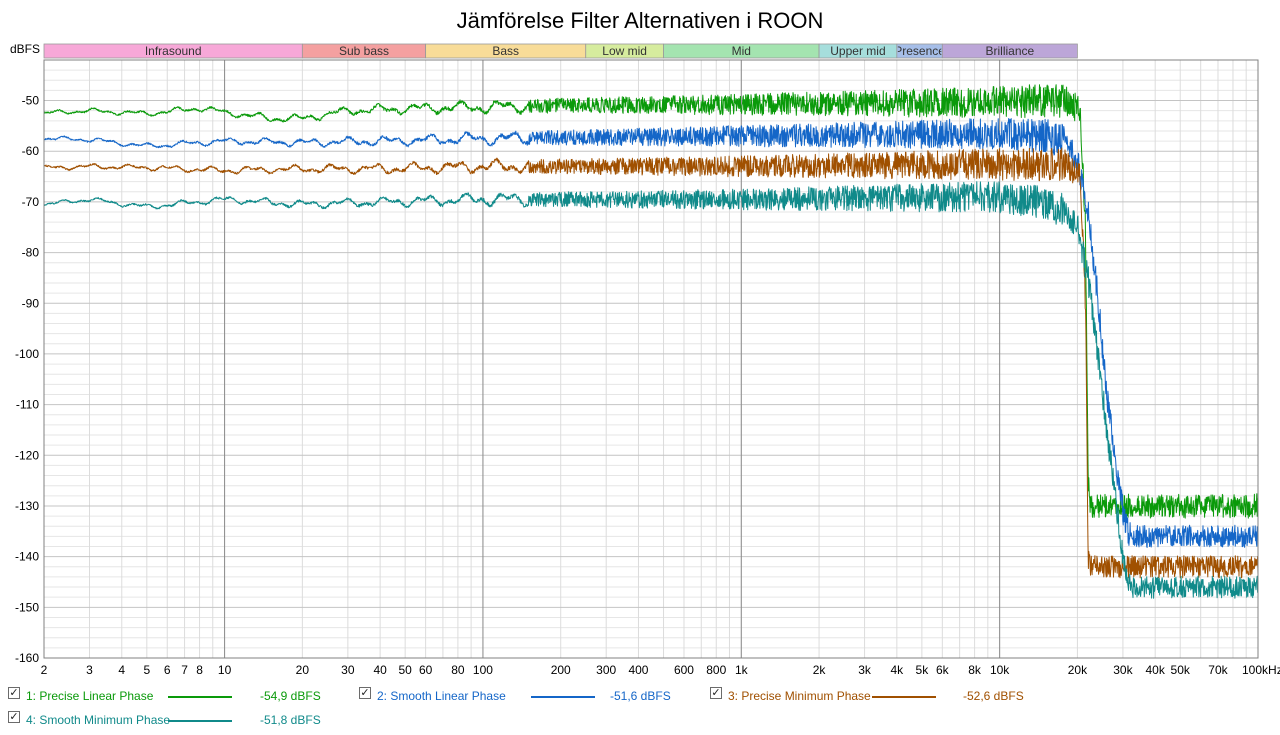  Describe the element at coordinates (225, 670) in the screenshot. I see `x-tick-label: 10` at that location.